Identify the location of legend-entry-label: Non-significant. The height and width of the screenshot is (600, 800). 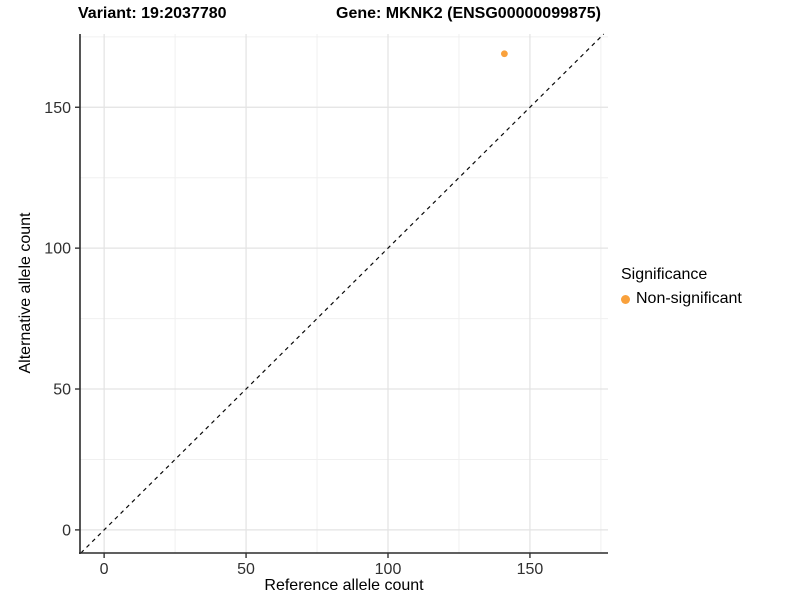
(689, 298).